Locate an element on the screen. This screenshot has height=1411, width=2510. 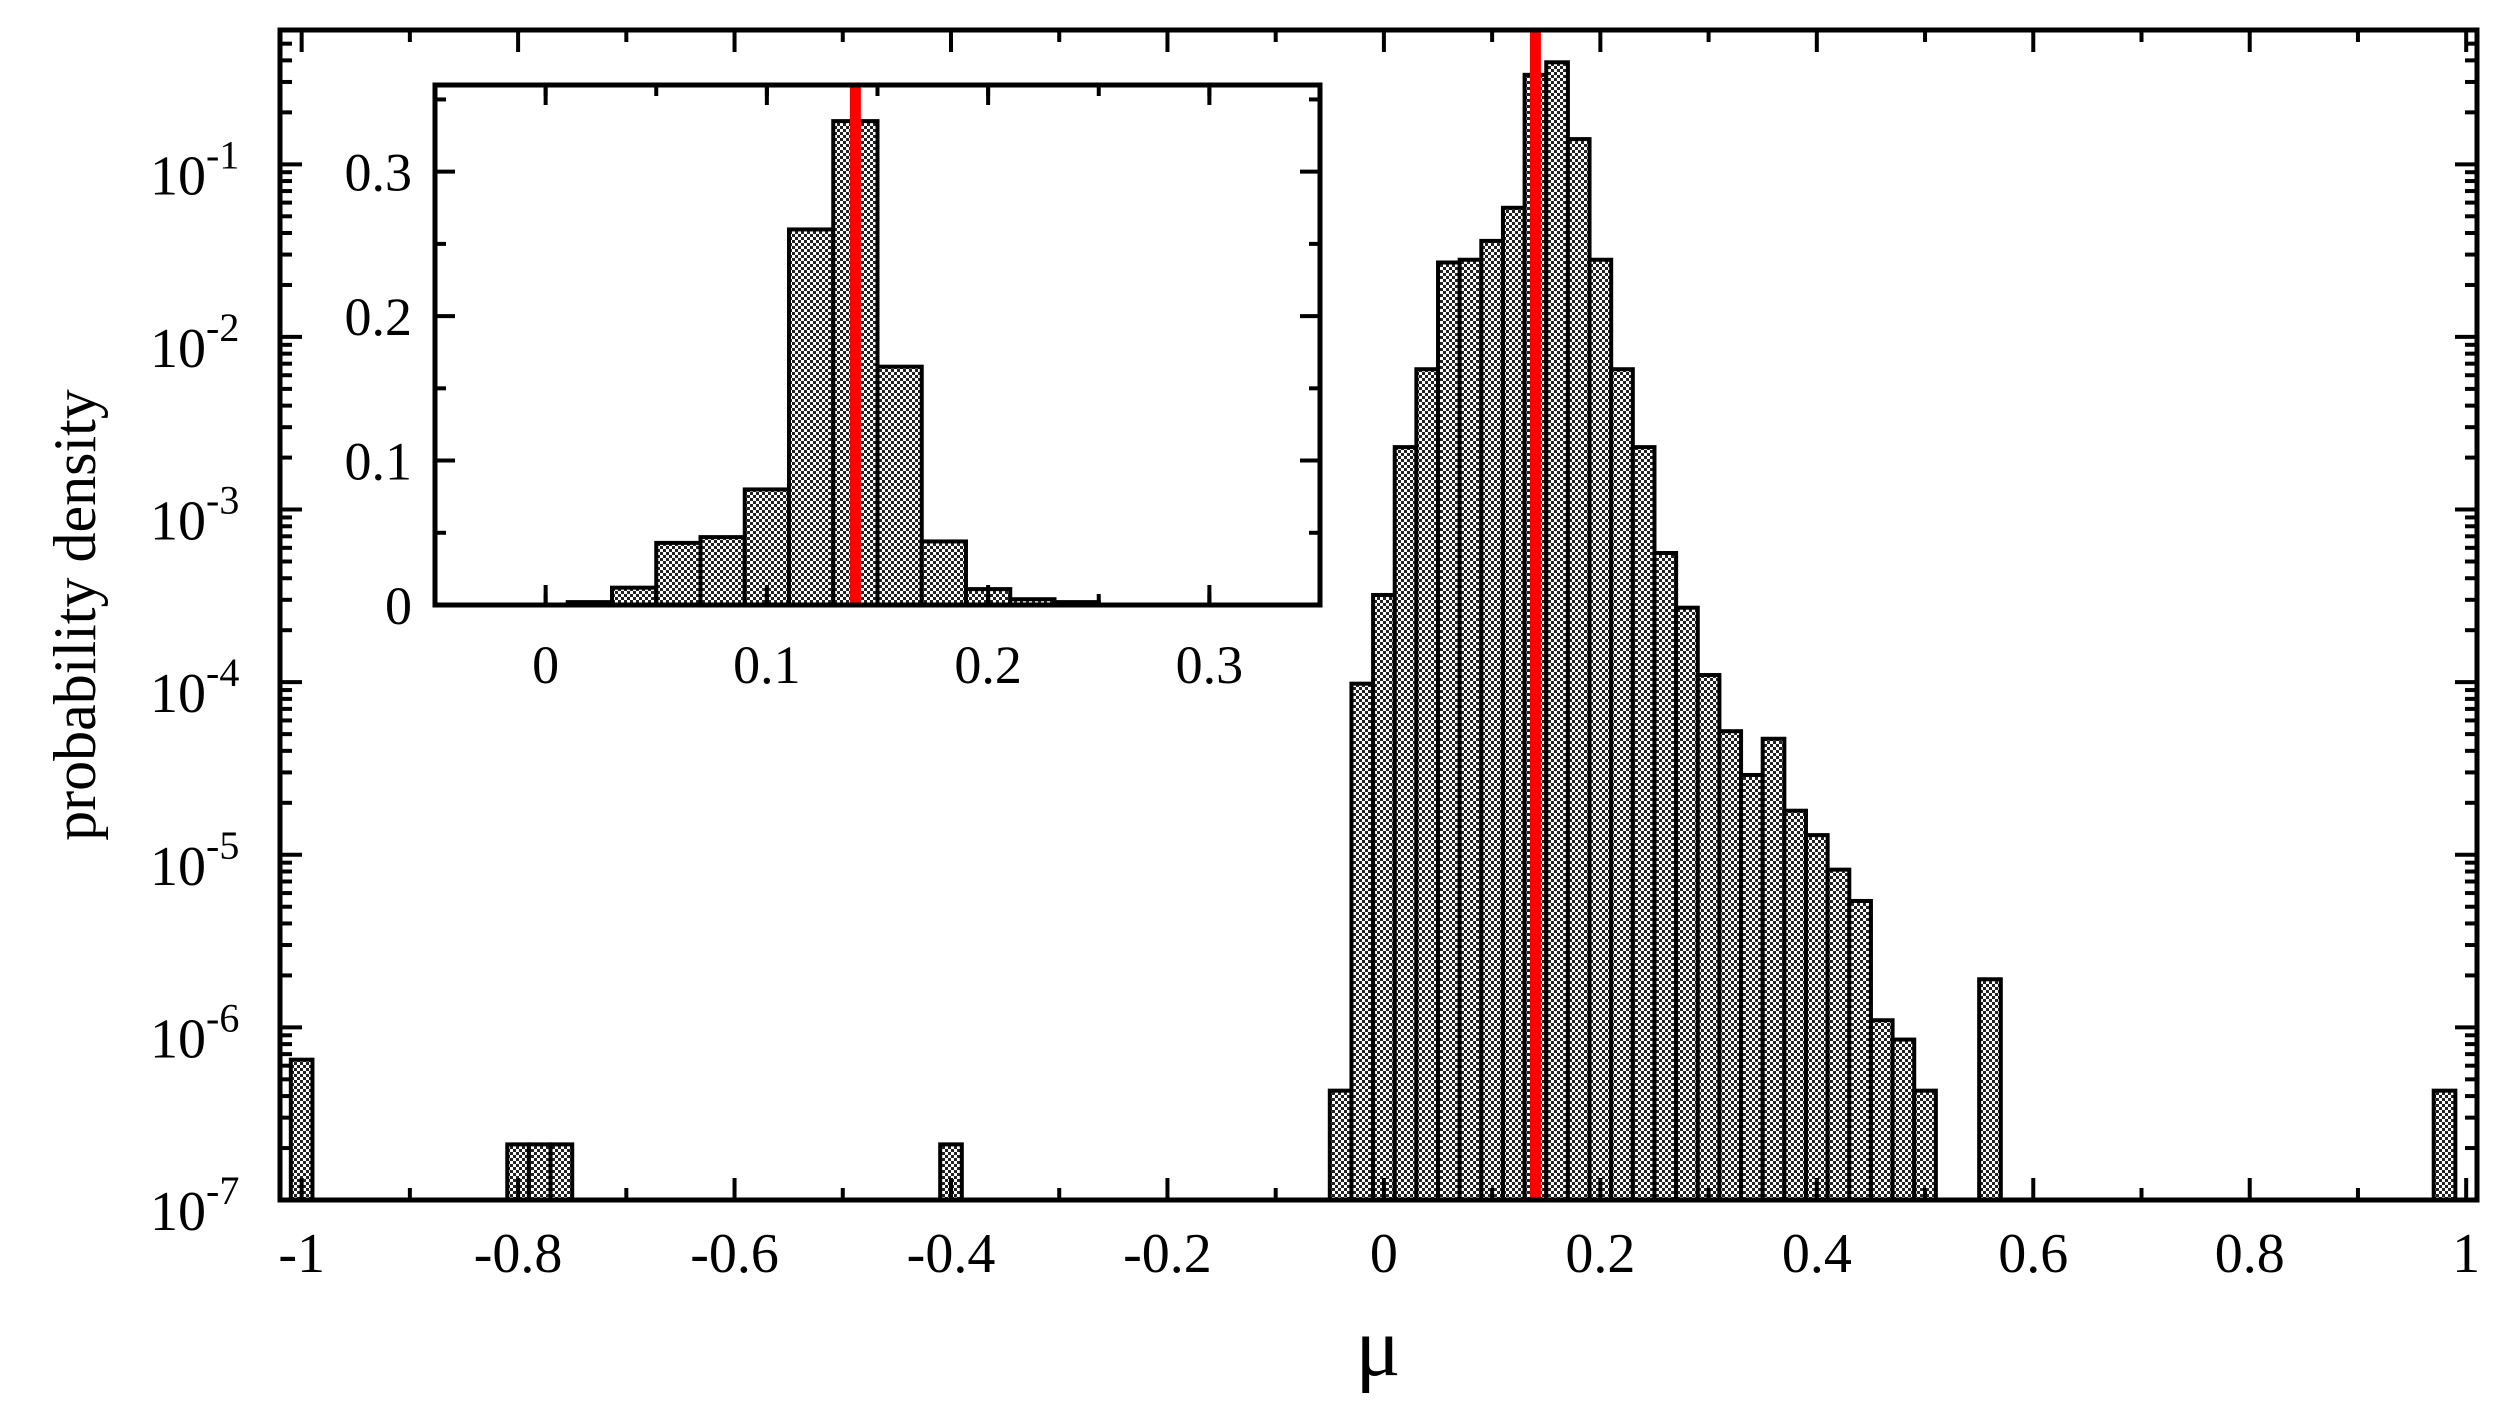
y-tick-label: 10⁻³ is located at coordinates (194, 515).